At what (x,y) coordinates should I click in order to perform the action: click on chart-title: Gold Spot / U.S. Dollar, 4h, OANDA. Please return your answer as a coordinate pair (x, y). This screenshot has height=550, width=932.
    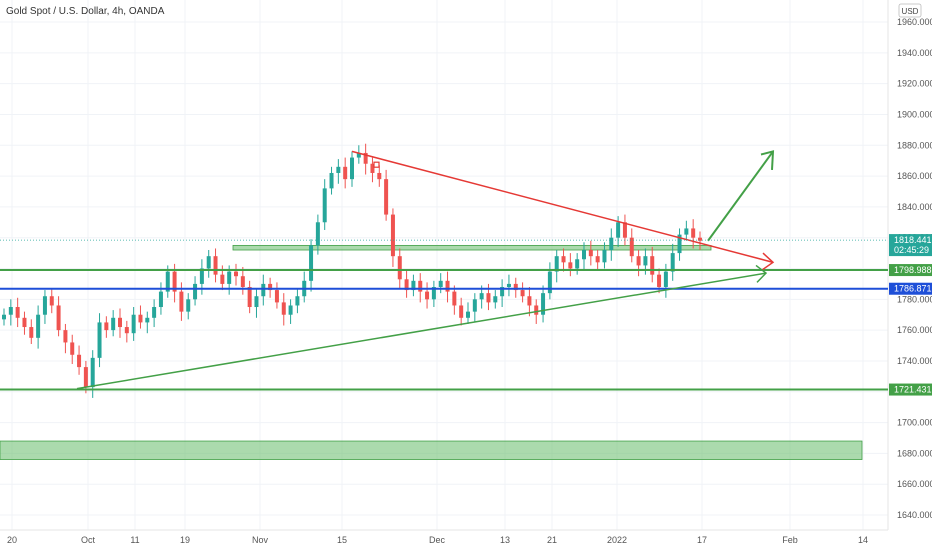
    Looking at the image, I should click on (85, 11).